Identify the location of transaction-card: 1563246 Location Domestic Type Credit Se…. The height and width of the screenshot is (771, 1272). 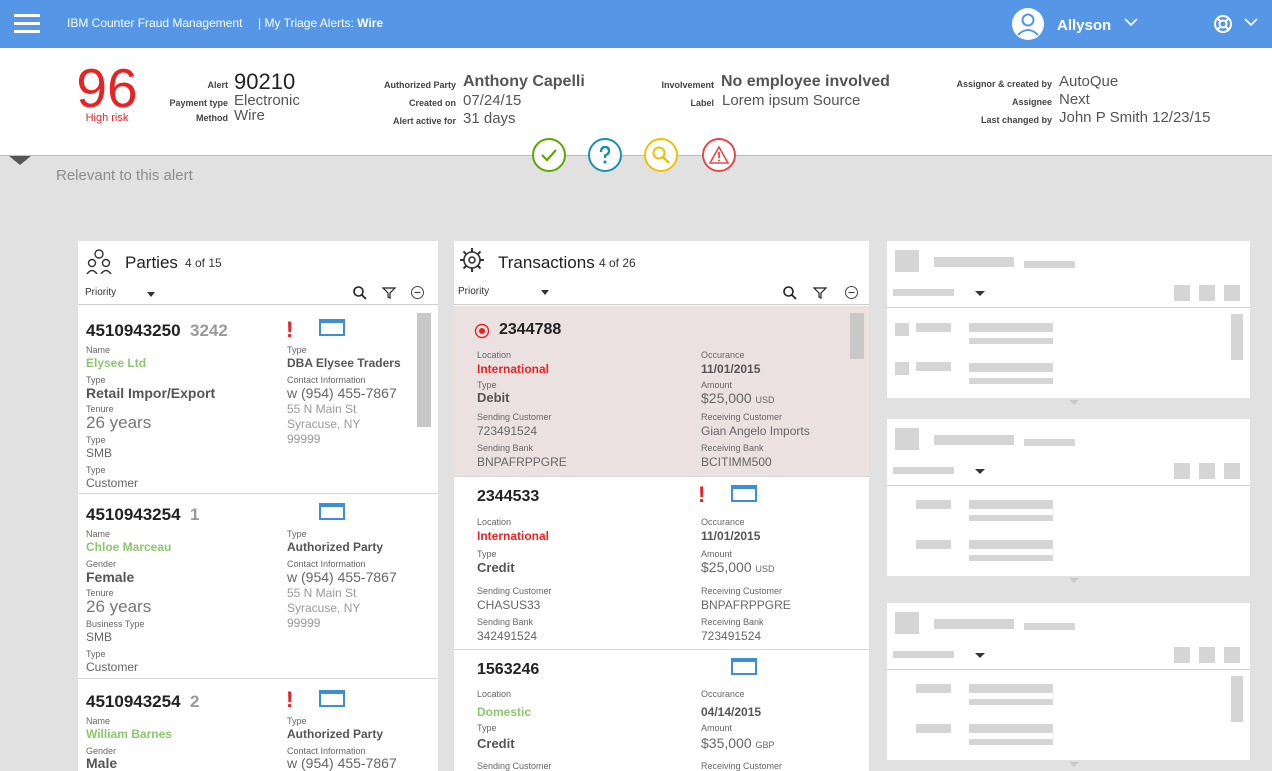
(661, 710).